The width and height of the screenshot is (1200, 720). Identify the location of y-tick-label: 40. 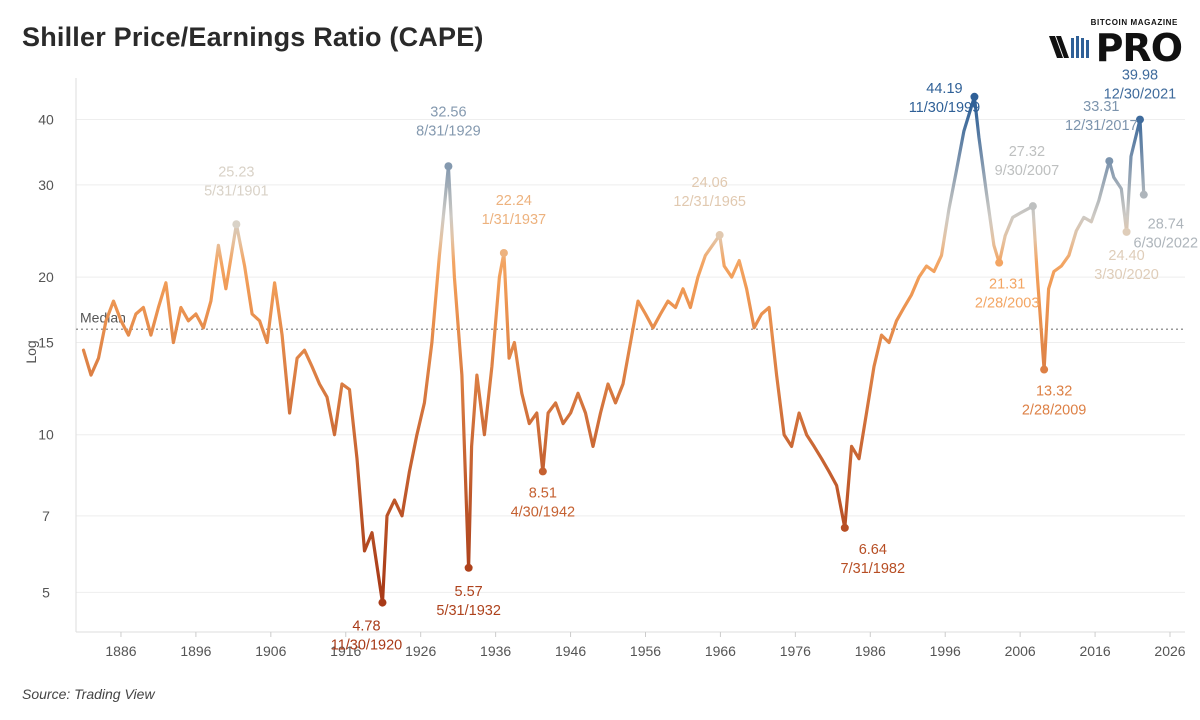
(46, 119).